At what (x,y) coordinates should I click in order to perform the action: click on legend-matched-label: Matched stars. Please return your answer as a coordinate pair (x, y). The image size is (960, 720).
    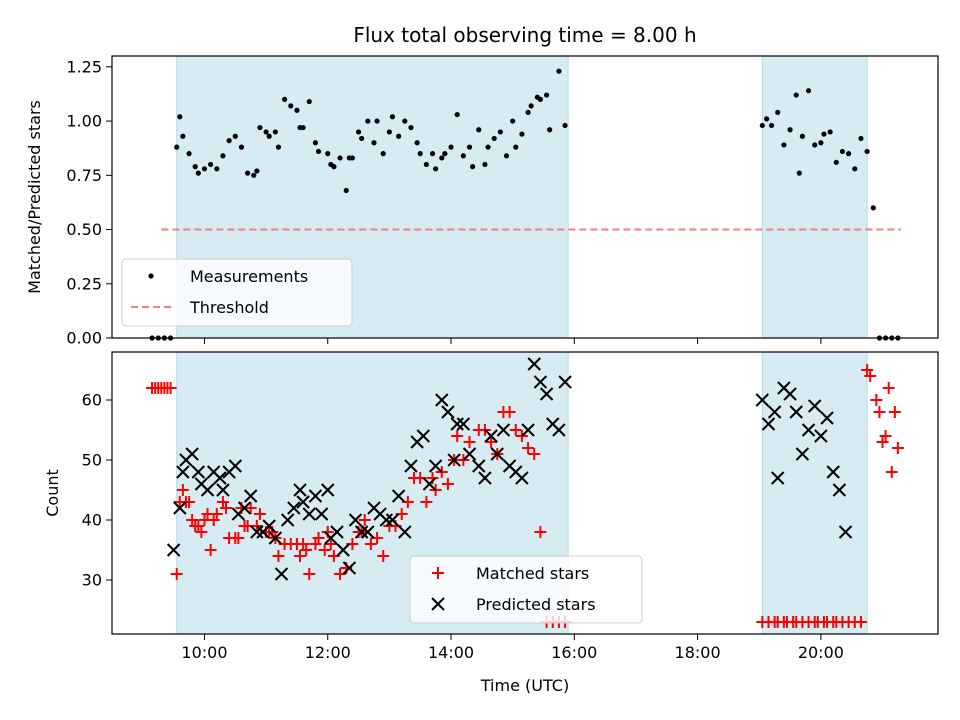
    Looking at the image, I should click on (532, 573).